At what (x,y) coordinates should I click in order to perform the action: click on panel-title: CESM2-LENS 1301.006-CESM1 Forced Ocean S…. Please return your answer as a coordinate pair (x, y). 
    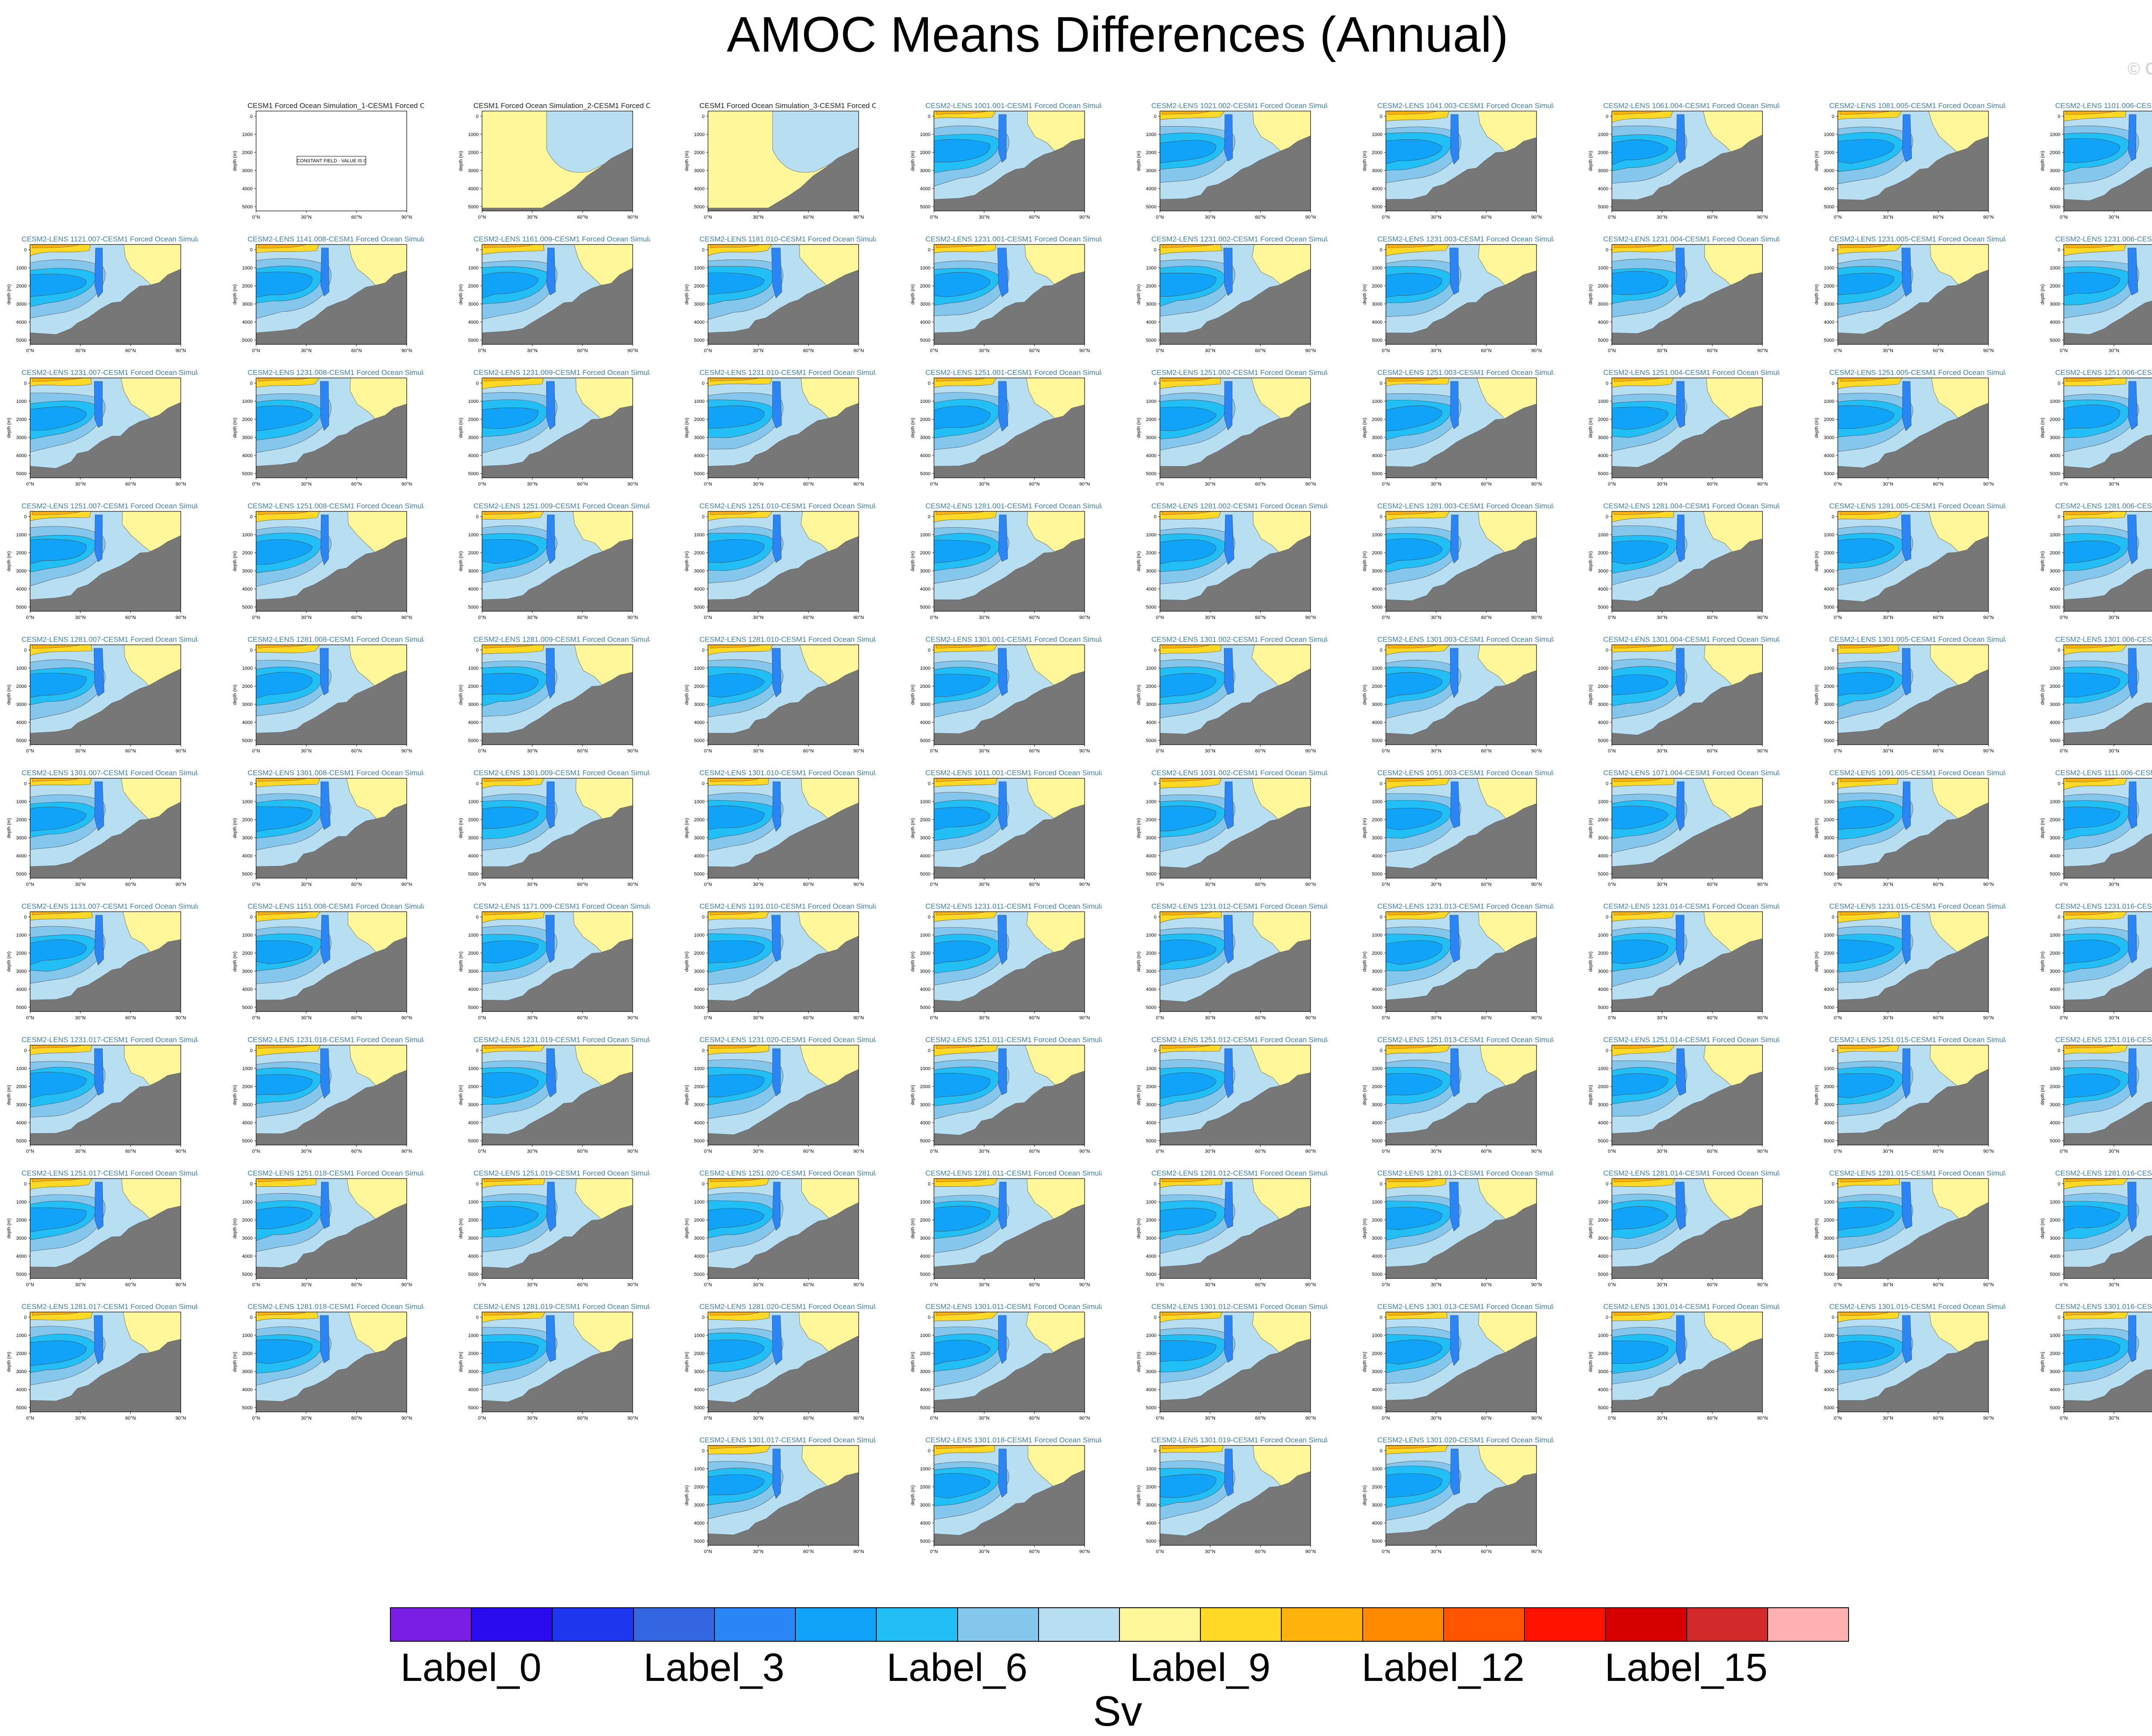
    Looking at the image, I should click on (2103, 639).